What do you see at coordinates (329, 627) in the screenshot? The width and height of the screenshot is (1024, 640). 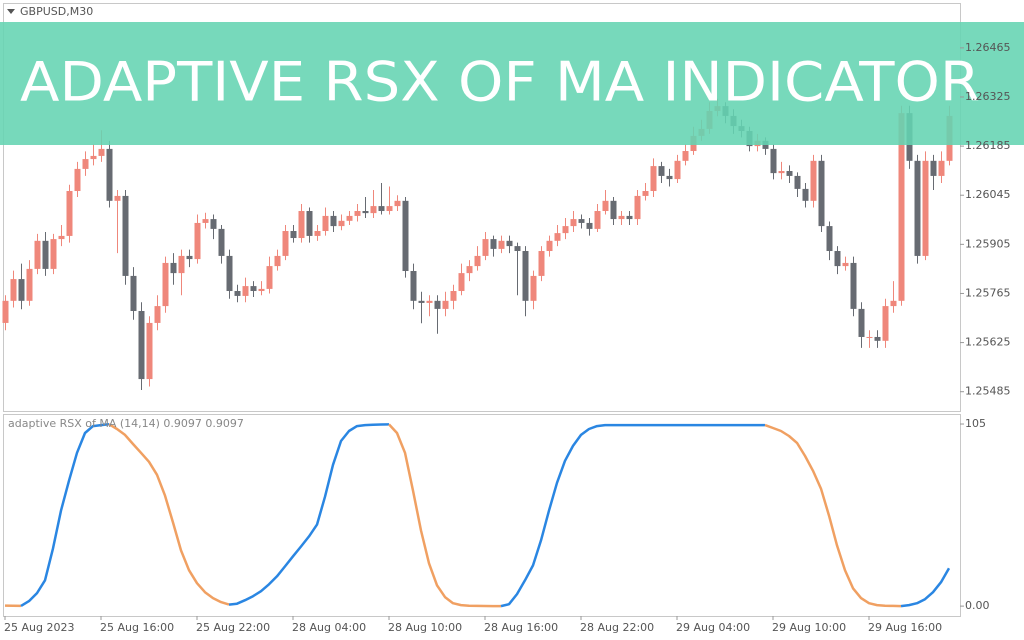 I see `x-tick-label: 28 Aug 04:00` at bounding box center [329, 627].